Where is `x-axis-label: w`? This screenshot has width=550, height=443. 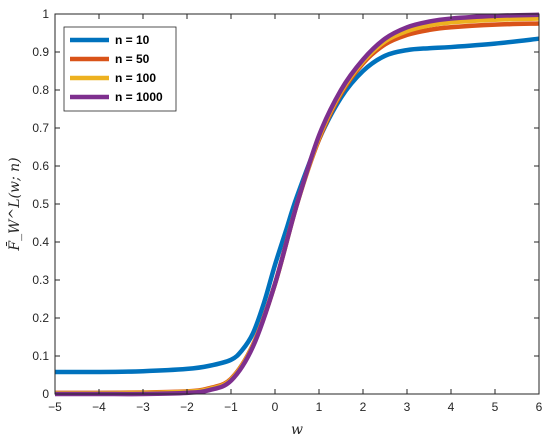
x-axis-label: w is located at coordinates (297, 430).